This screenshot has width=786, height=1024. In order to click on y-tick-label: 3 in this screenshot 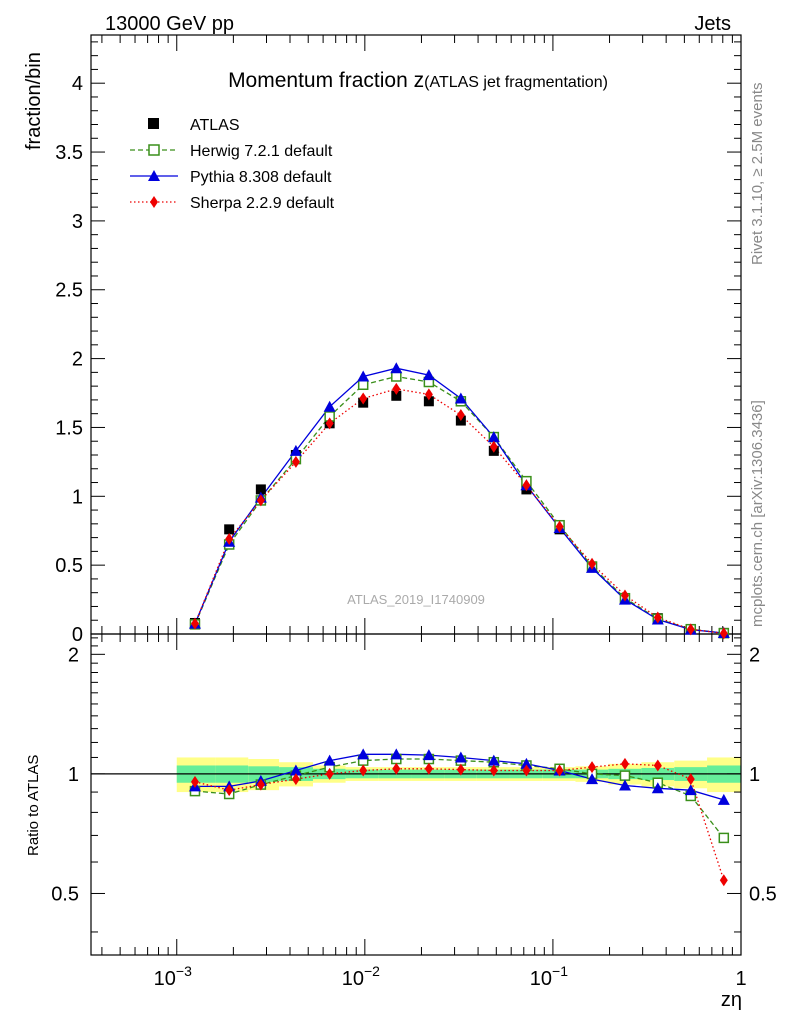, I will do `click(77, 222)`.